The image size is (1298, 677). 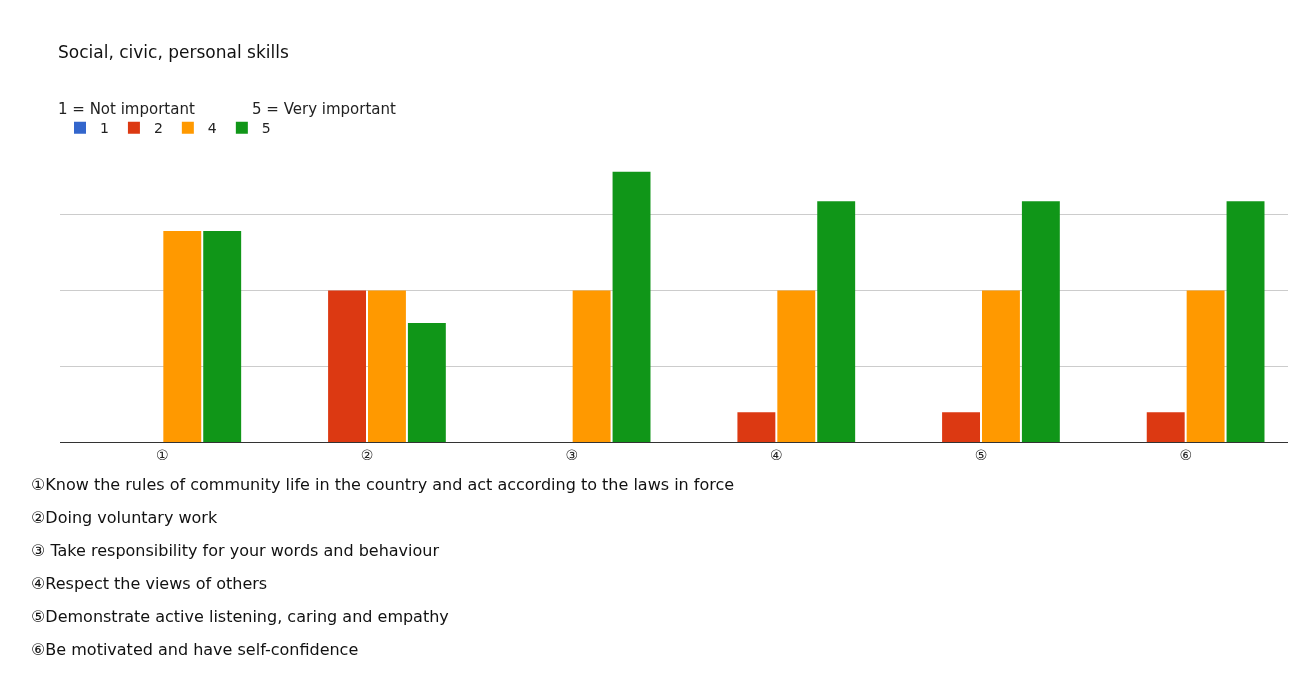 I want to click on text: ①Know the rules of community life in the country and act according to the laws in force, so click(x=383, y=484).